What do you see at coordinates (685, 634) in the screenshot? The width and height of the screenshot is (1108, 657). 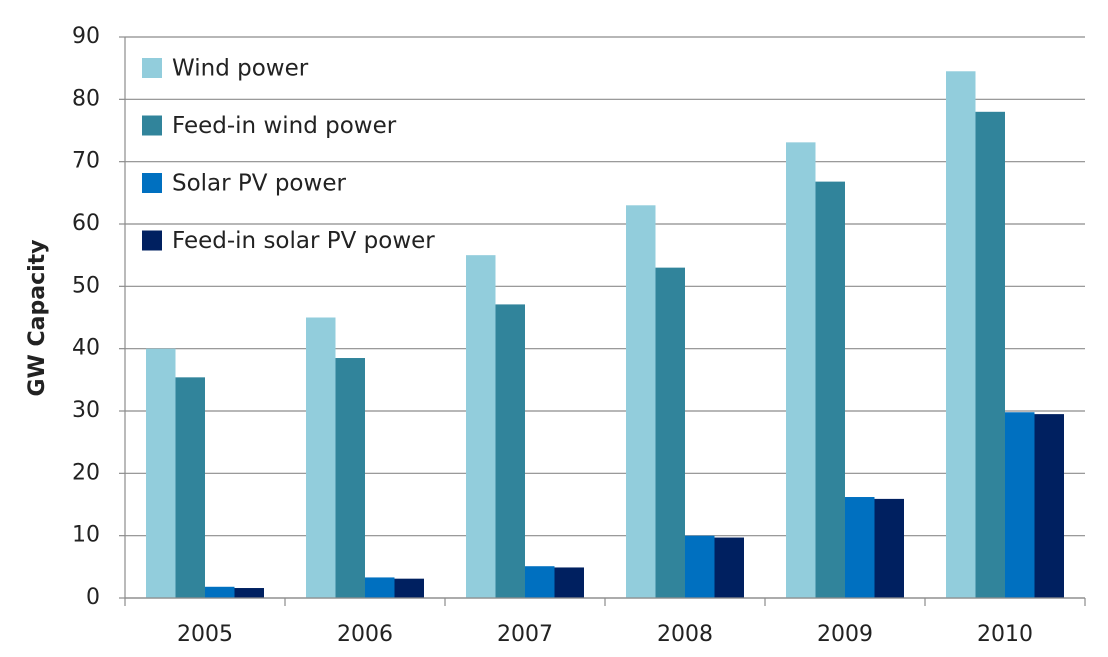 I see `x-tick-label: 2008` at bounding box center [685, 634].